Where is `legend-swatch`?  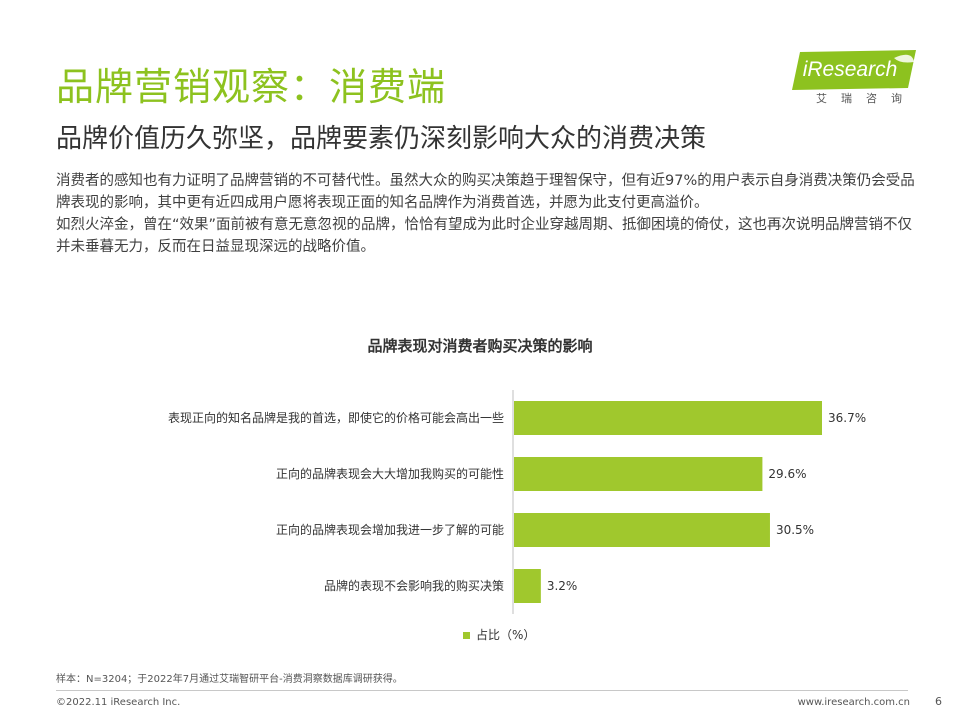
legend-swatch is located at coordinates (466, 635).